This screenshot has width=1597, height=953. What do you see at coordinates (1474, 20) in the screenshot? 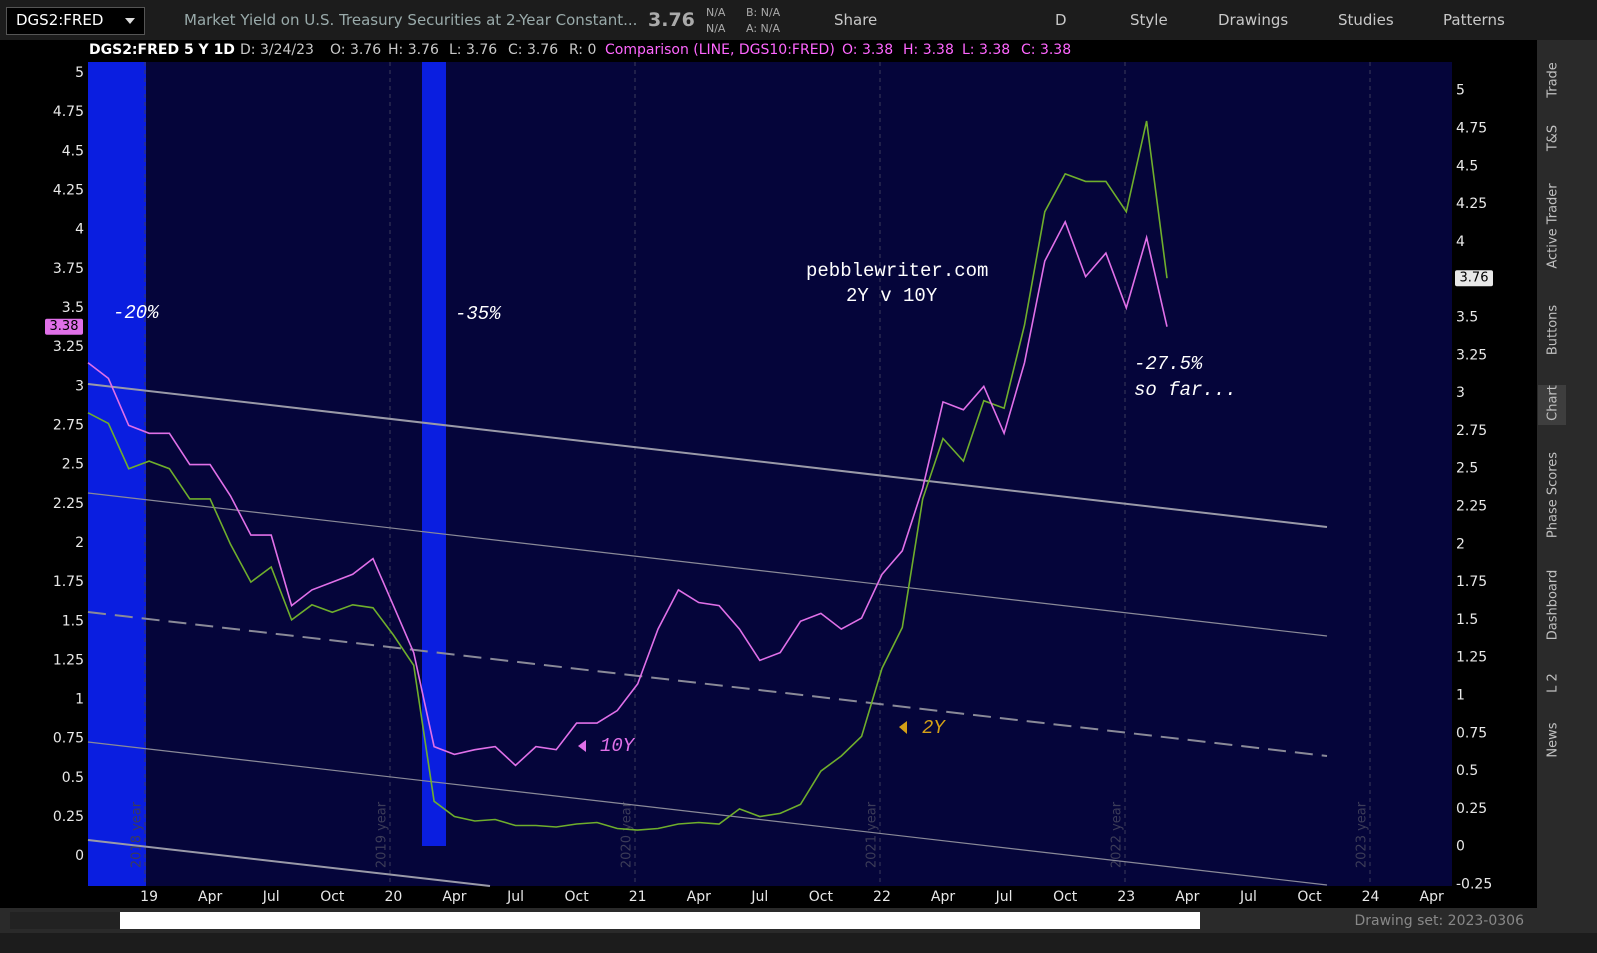
I see `patterns-button: Patterns` at bounding box center [1474, 20].